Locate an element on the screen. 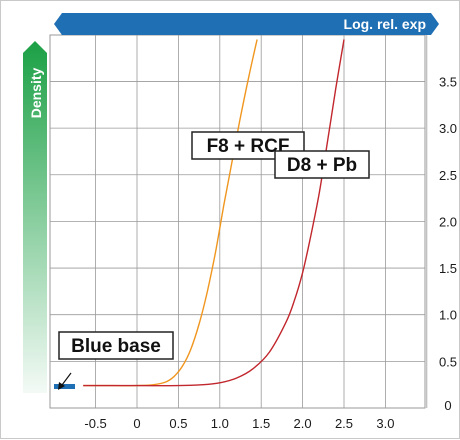  x-axis-title-bar is located at coordinates (246, 24).